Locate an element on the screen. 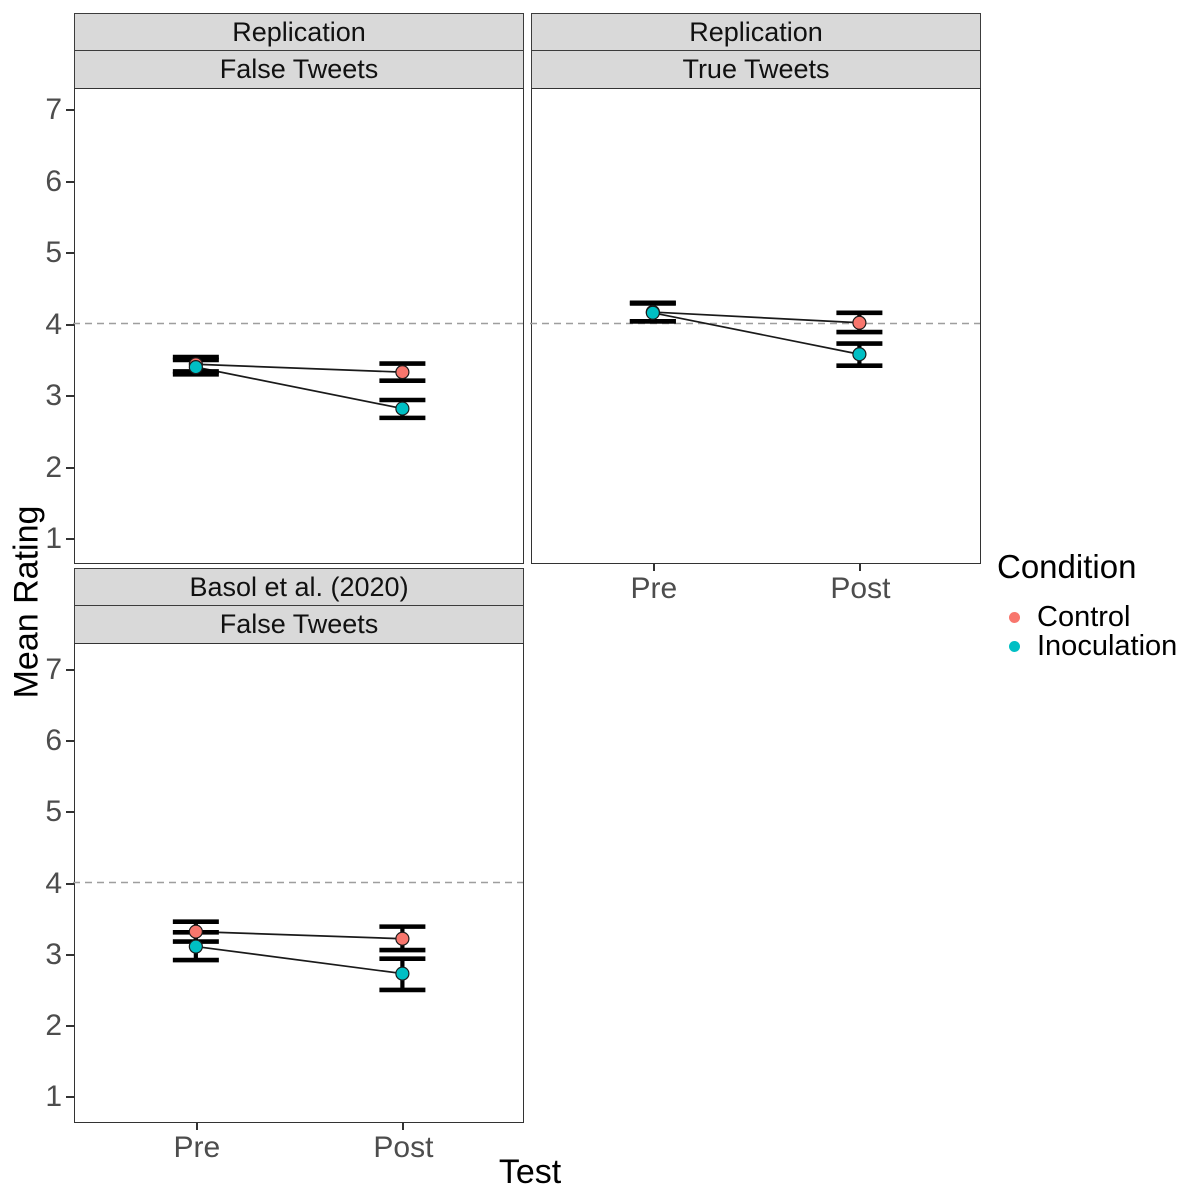 The height and width of the screenshot is (1201, 1200). facet-strip-tweettype-panel-c: False Tweets is located at coordinates (299, 625).